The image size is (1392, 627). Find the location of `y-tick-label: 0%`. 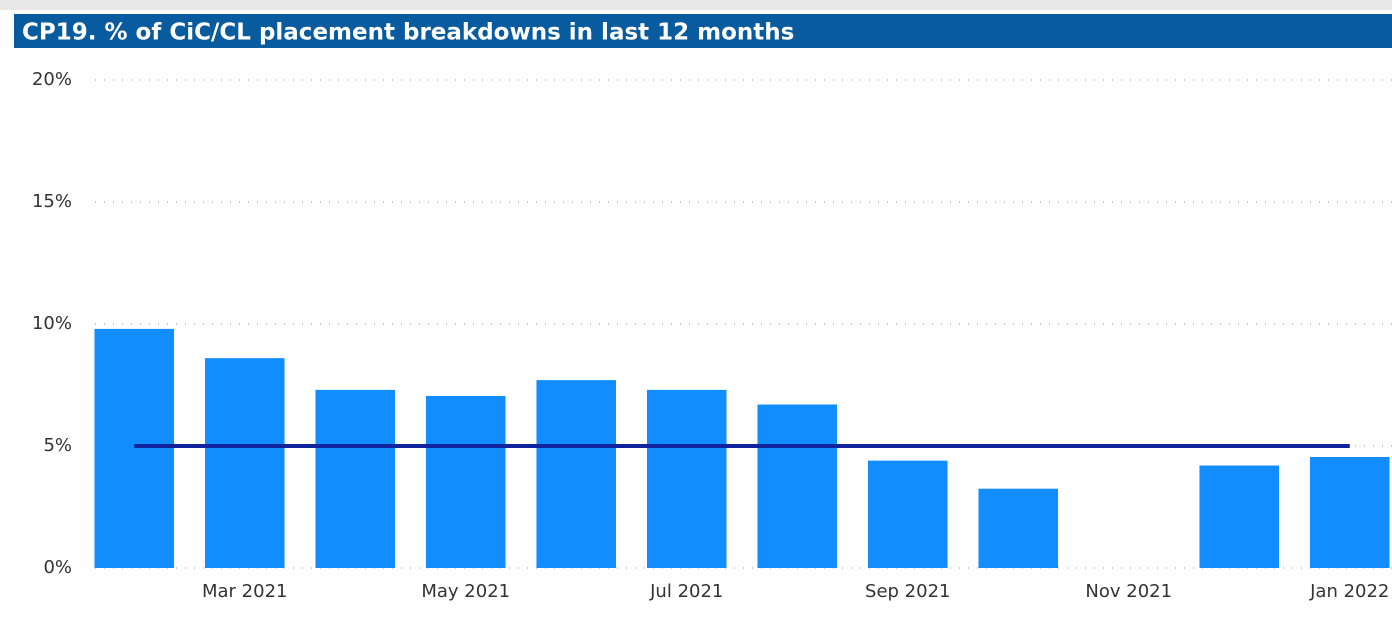

y-tick-label: 0% is located at coordinates (57, 567).